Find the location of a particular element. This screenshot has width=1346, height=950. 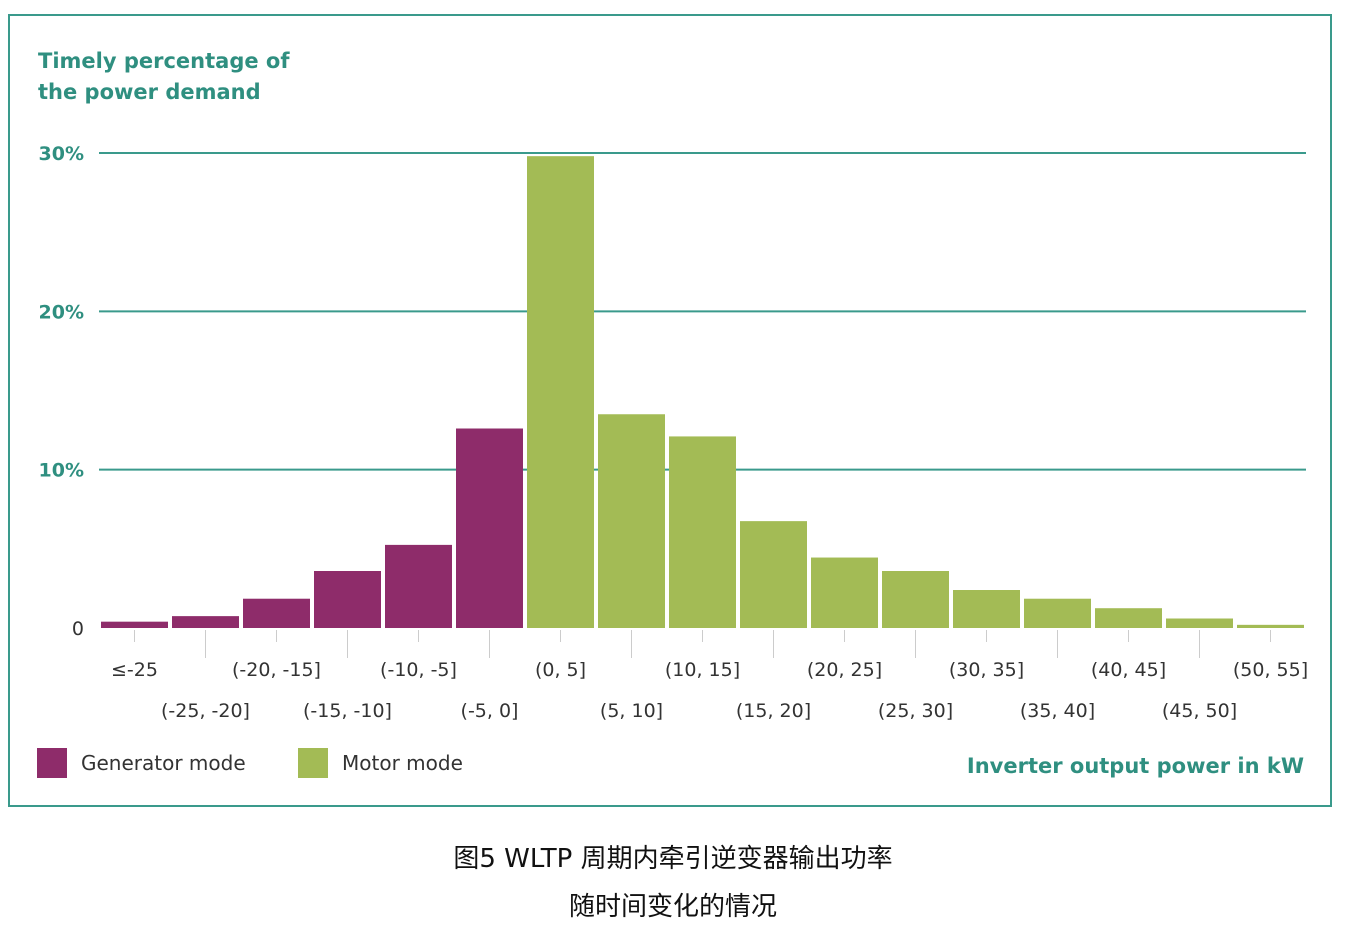

y-axis-title-line-1: Timely percentage of is located at coordinates (164, 61).